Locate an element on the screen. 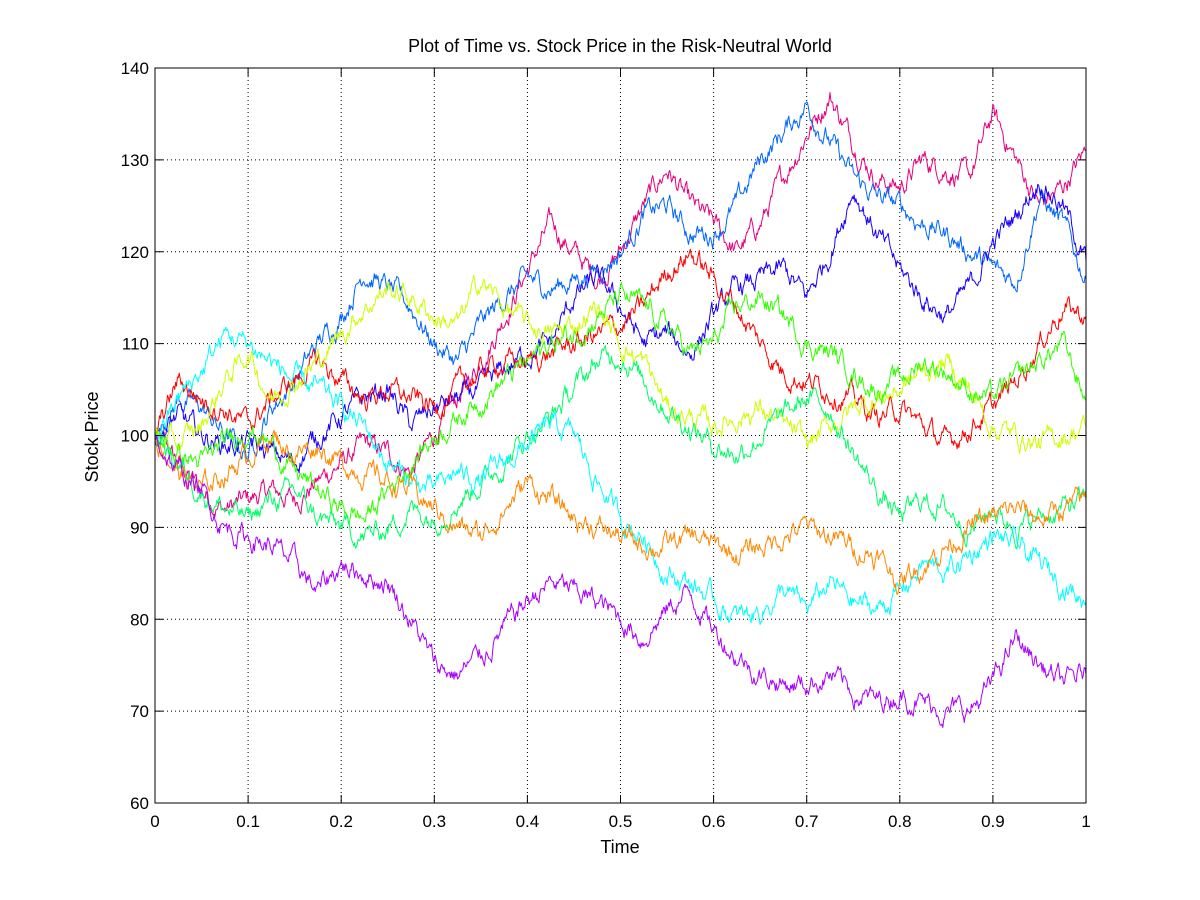 This screenshot has height=900, width=1200. x-tick-label: 0.1 is located at coordinates (248, 821).